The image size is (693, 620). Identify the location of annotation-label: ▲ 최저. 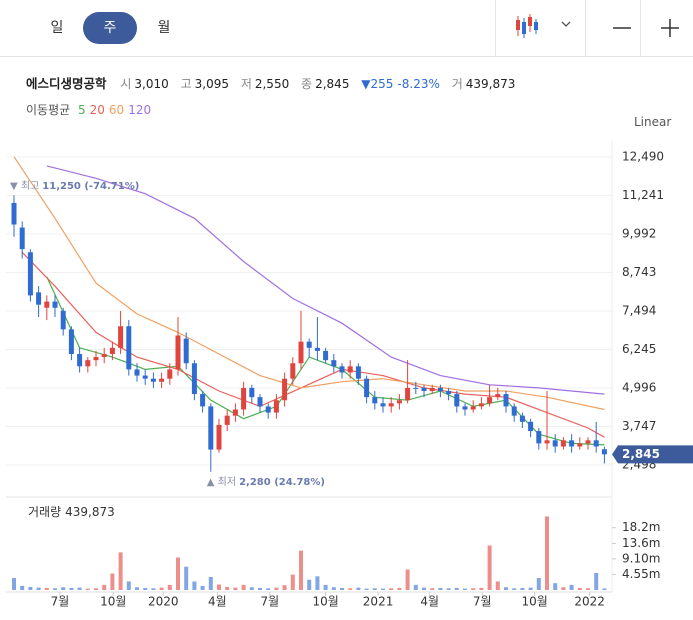
(221, 482).